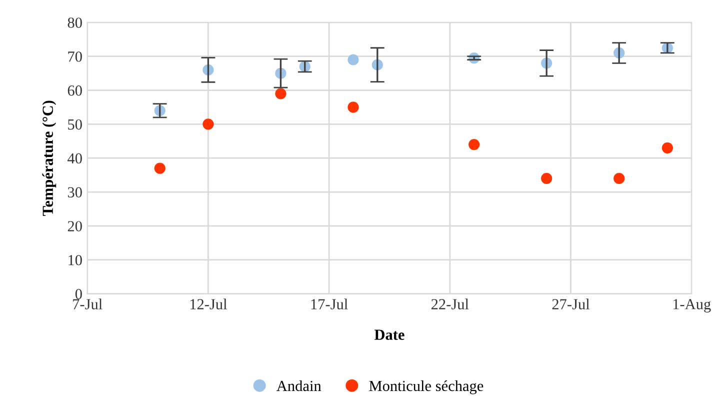 Image resolution: width=728 pixels, height=408 pixels. Describe the element at coordinates (208, 304) in the screenshot. I see `x-tick-label: 12-Jul` at that location.